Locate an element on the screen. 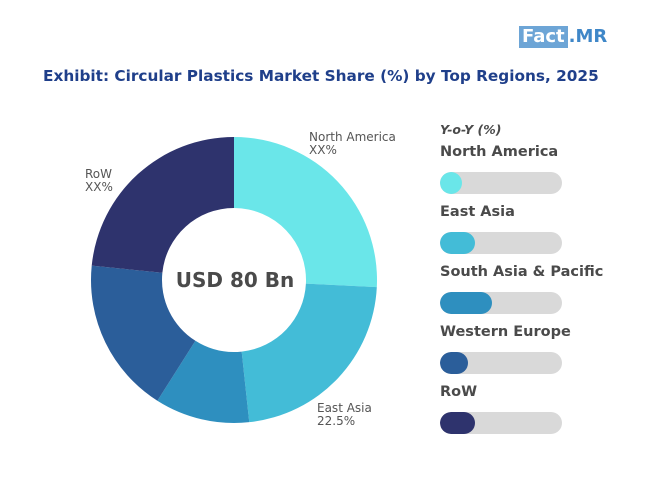 This screenshot has height=488, width=650. yoy-track-western-europe is located at coordinates (501, 363).